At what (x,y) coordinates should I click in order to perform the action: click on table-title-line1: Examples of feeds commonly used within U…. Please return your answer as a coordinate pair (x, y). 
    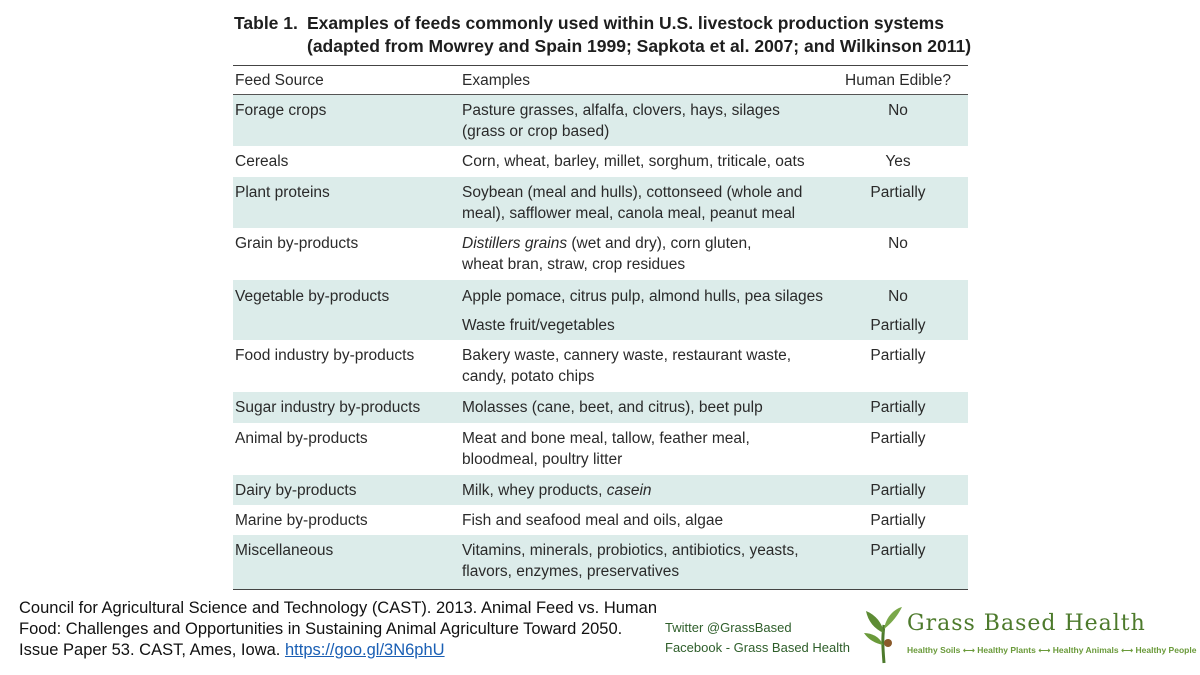
    Looking at the image, I should click on (625, 23).